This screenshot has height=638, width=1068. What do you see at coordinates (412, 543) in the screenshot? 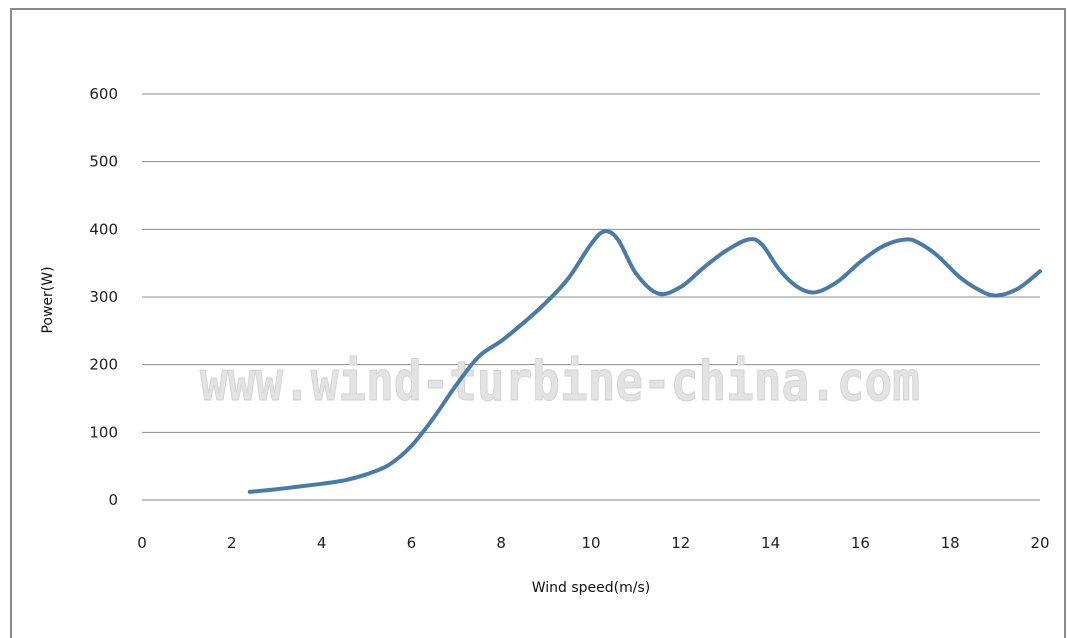
I see `x-tick-label: 6` at bounding box center [412, 543].